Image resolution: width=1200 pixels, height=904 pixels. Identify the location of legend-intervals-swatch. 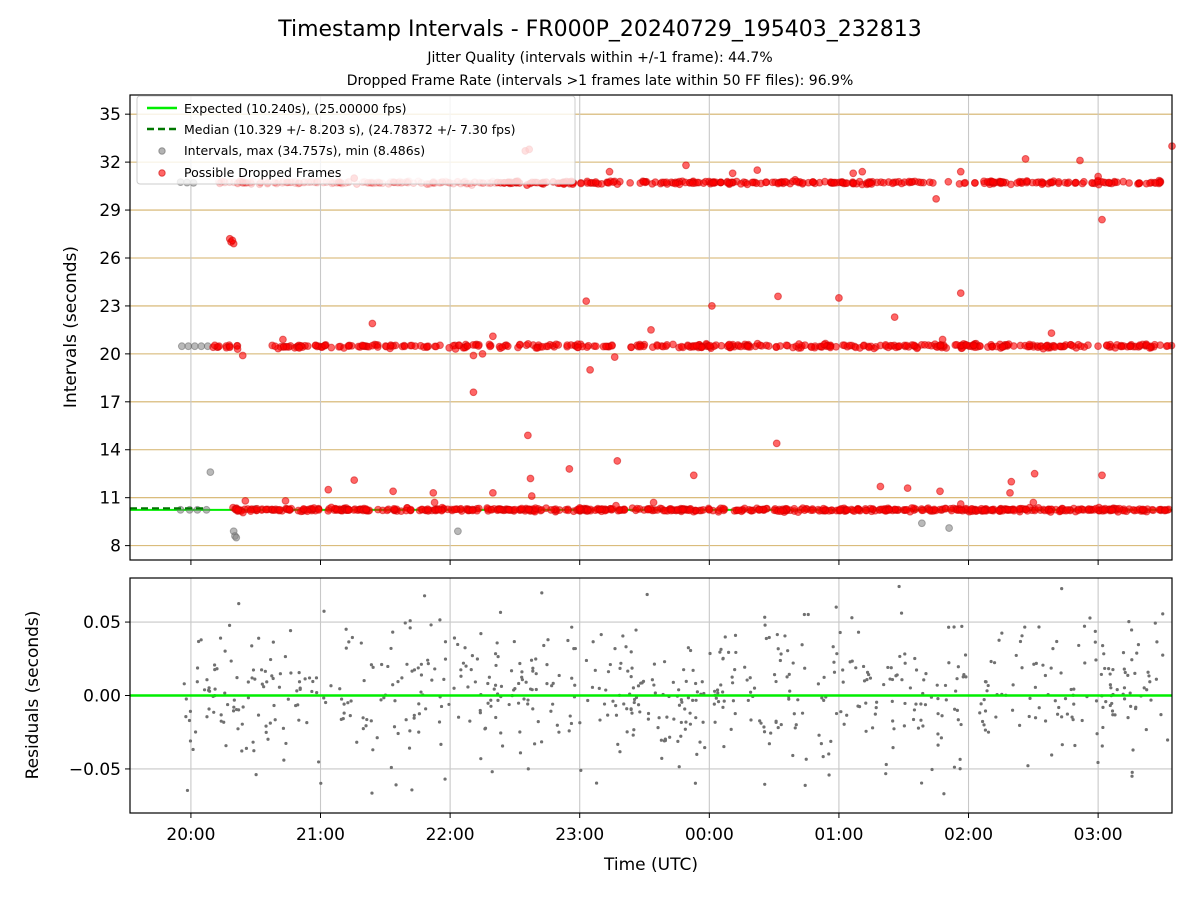
(162, 151).